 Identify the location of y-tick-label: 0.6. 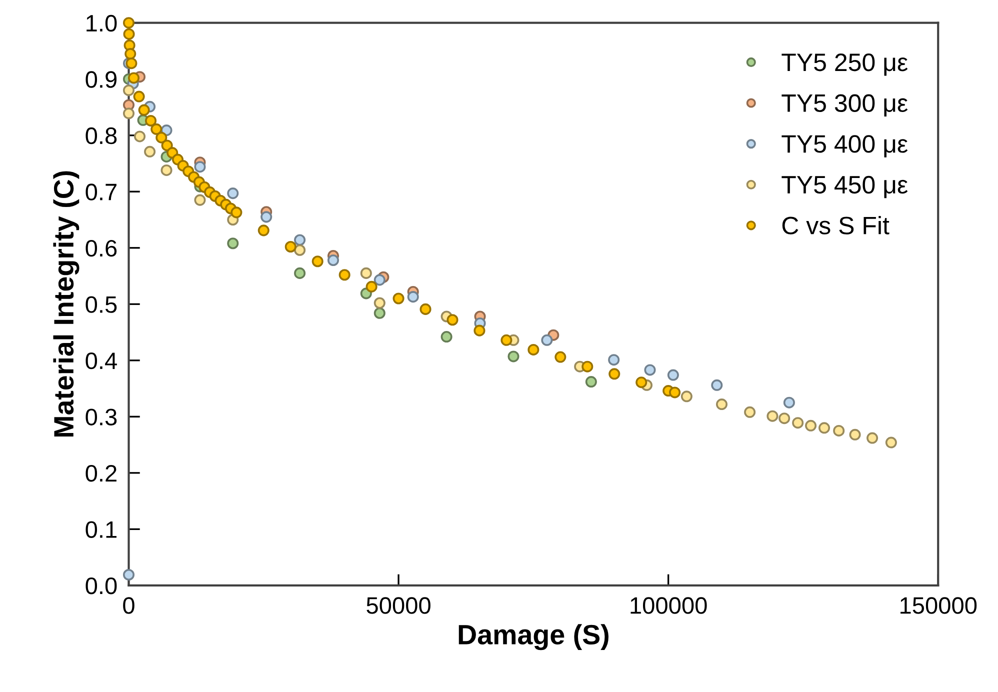
(101, 248).